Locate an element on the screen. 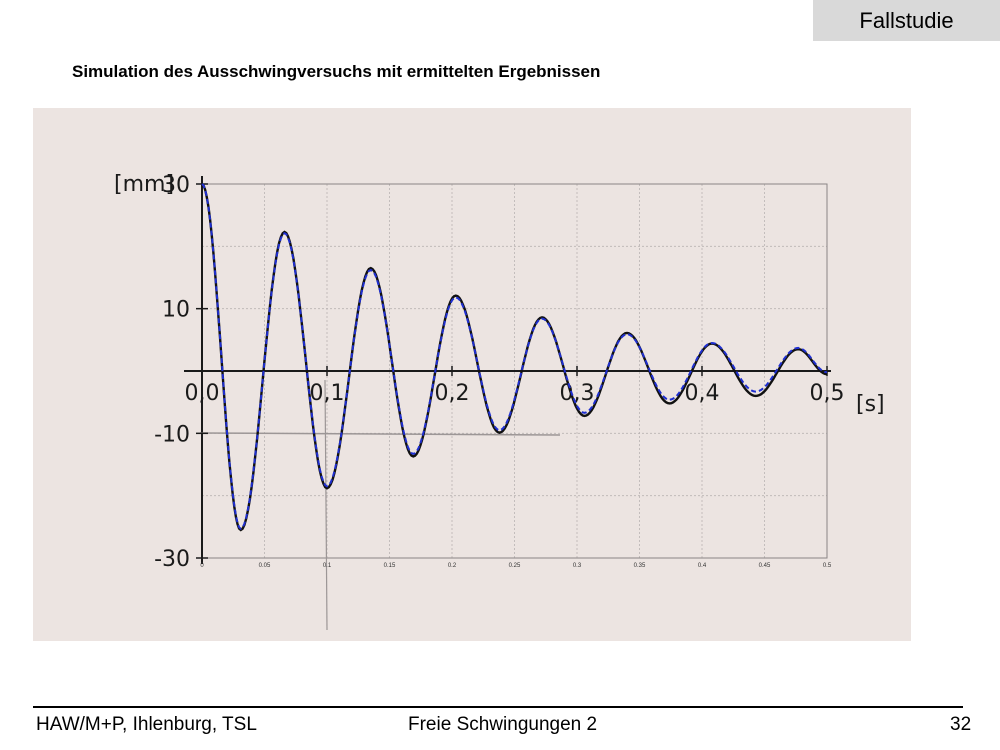 This screenshot has width=1000, height=750. x-minor-tick-label: 0.05 is located at coordinates (265, 566).